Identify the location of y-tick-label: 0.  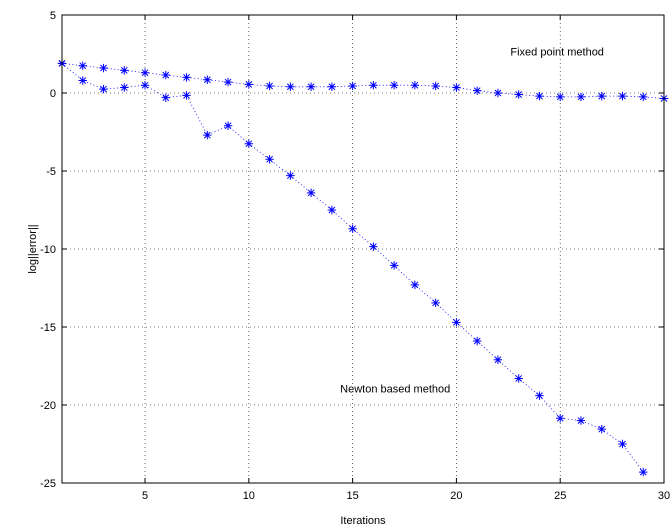
(53, 94).